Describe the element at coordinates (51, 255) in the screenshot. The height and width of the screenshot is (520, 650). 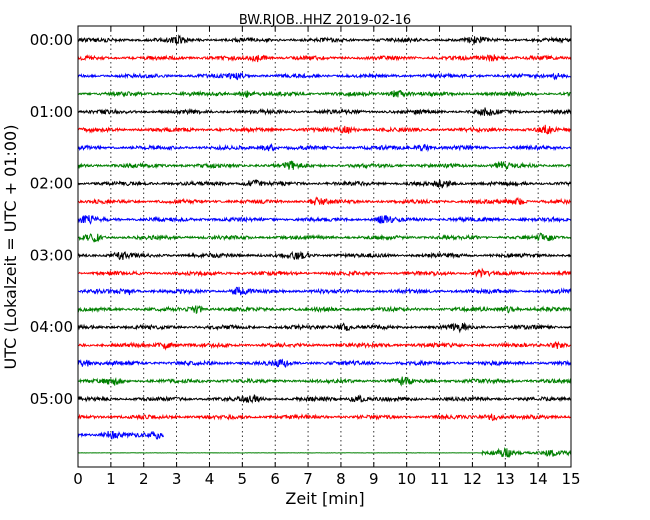
I see `y-tick-label: 03:00` at that location.